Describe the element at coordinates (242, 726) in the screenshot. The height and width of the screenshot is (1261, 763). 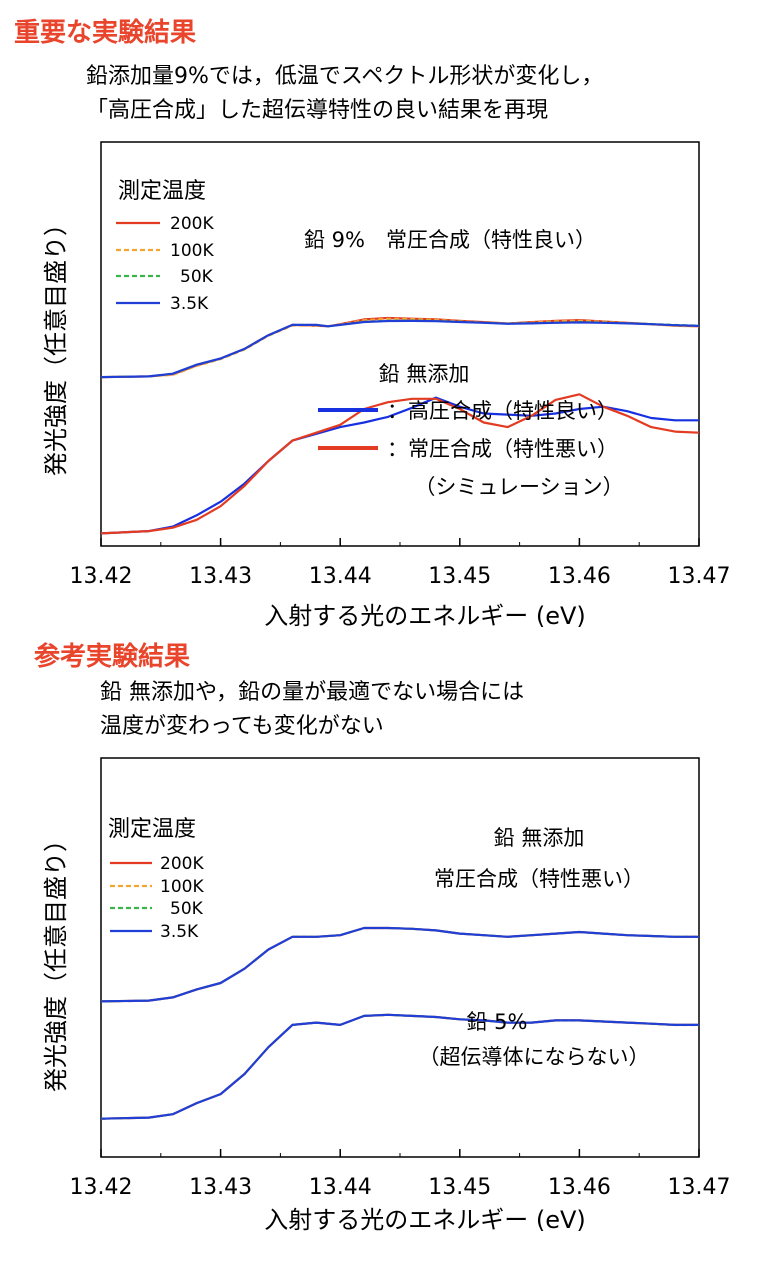
I see `caption-line: 温度が変わっても変化がない` at that location.